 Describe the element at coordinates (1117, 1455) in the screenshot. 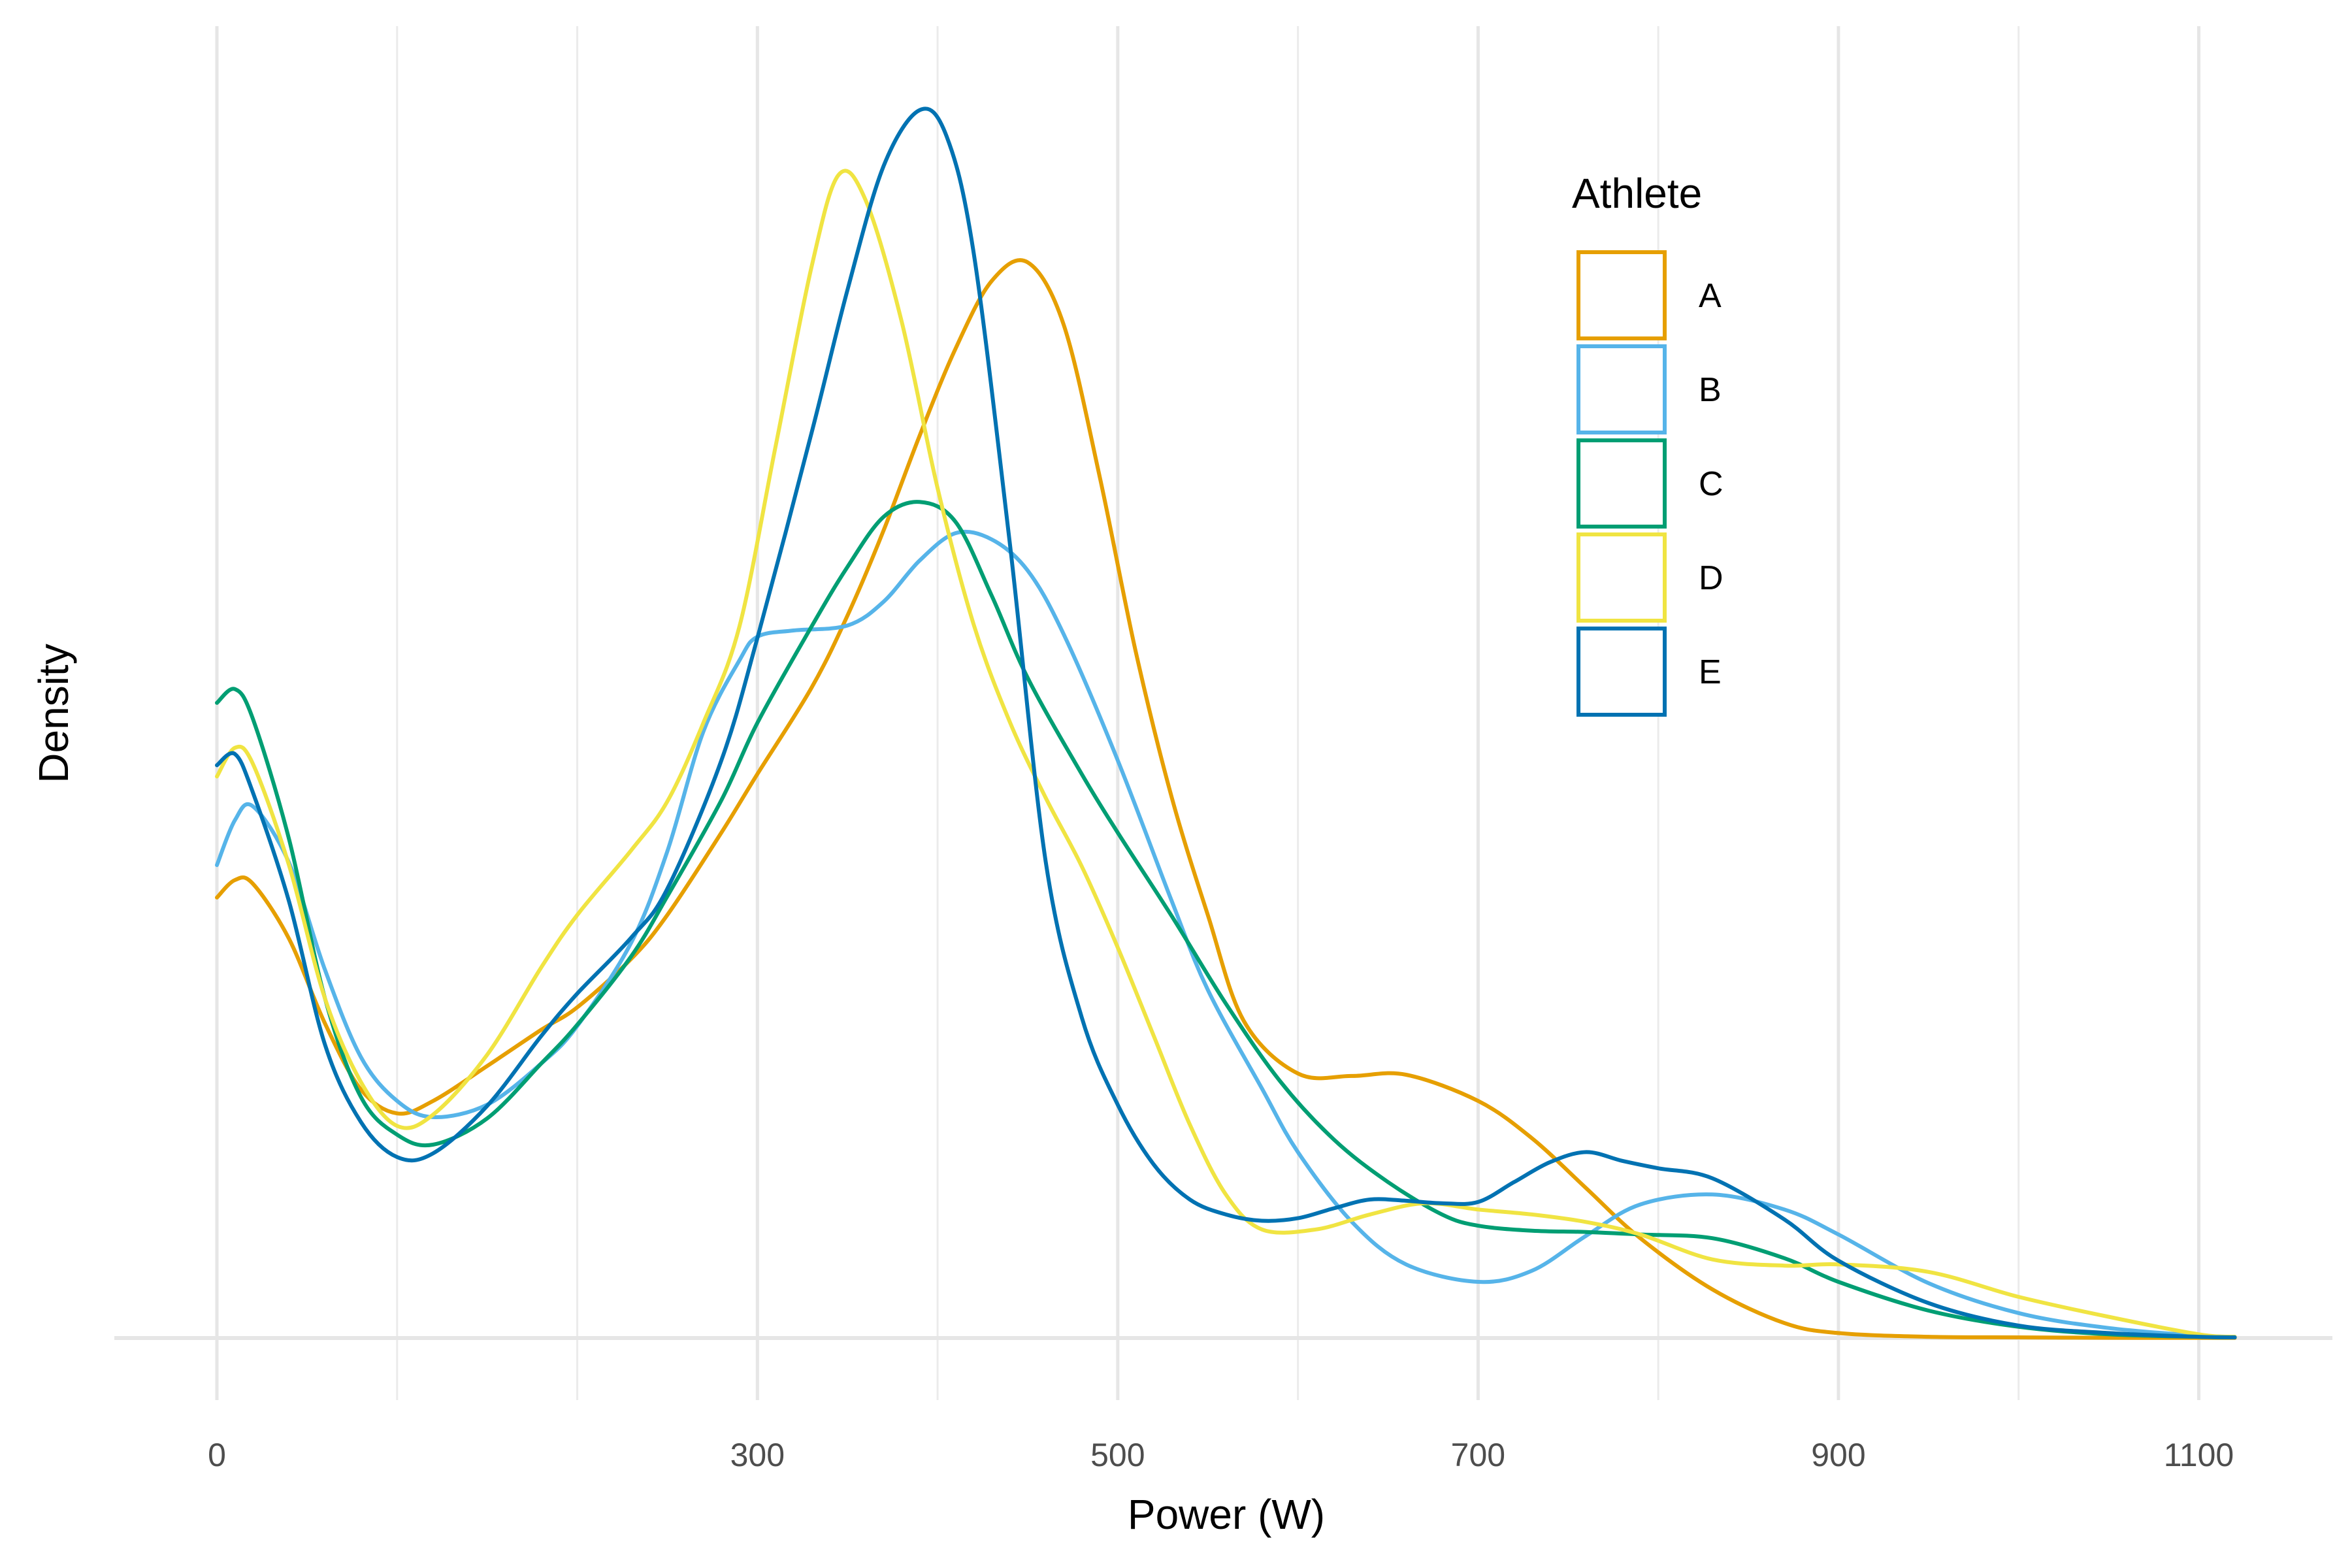

I see `x-tick-label: 500` at that location.